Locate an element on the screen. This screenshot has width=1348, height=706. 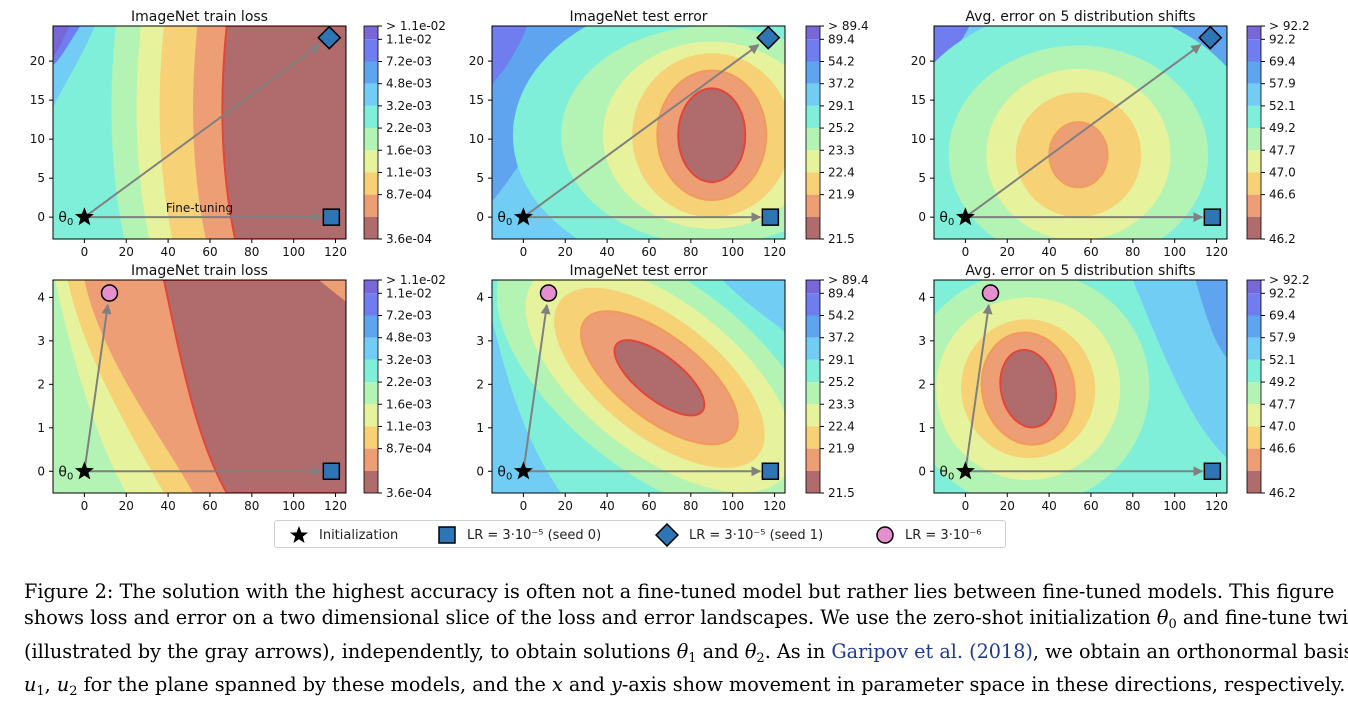
colorbar-label: 57.9 is located at coordinates (1282, 338).